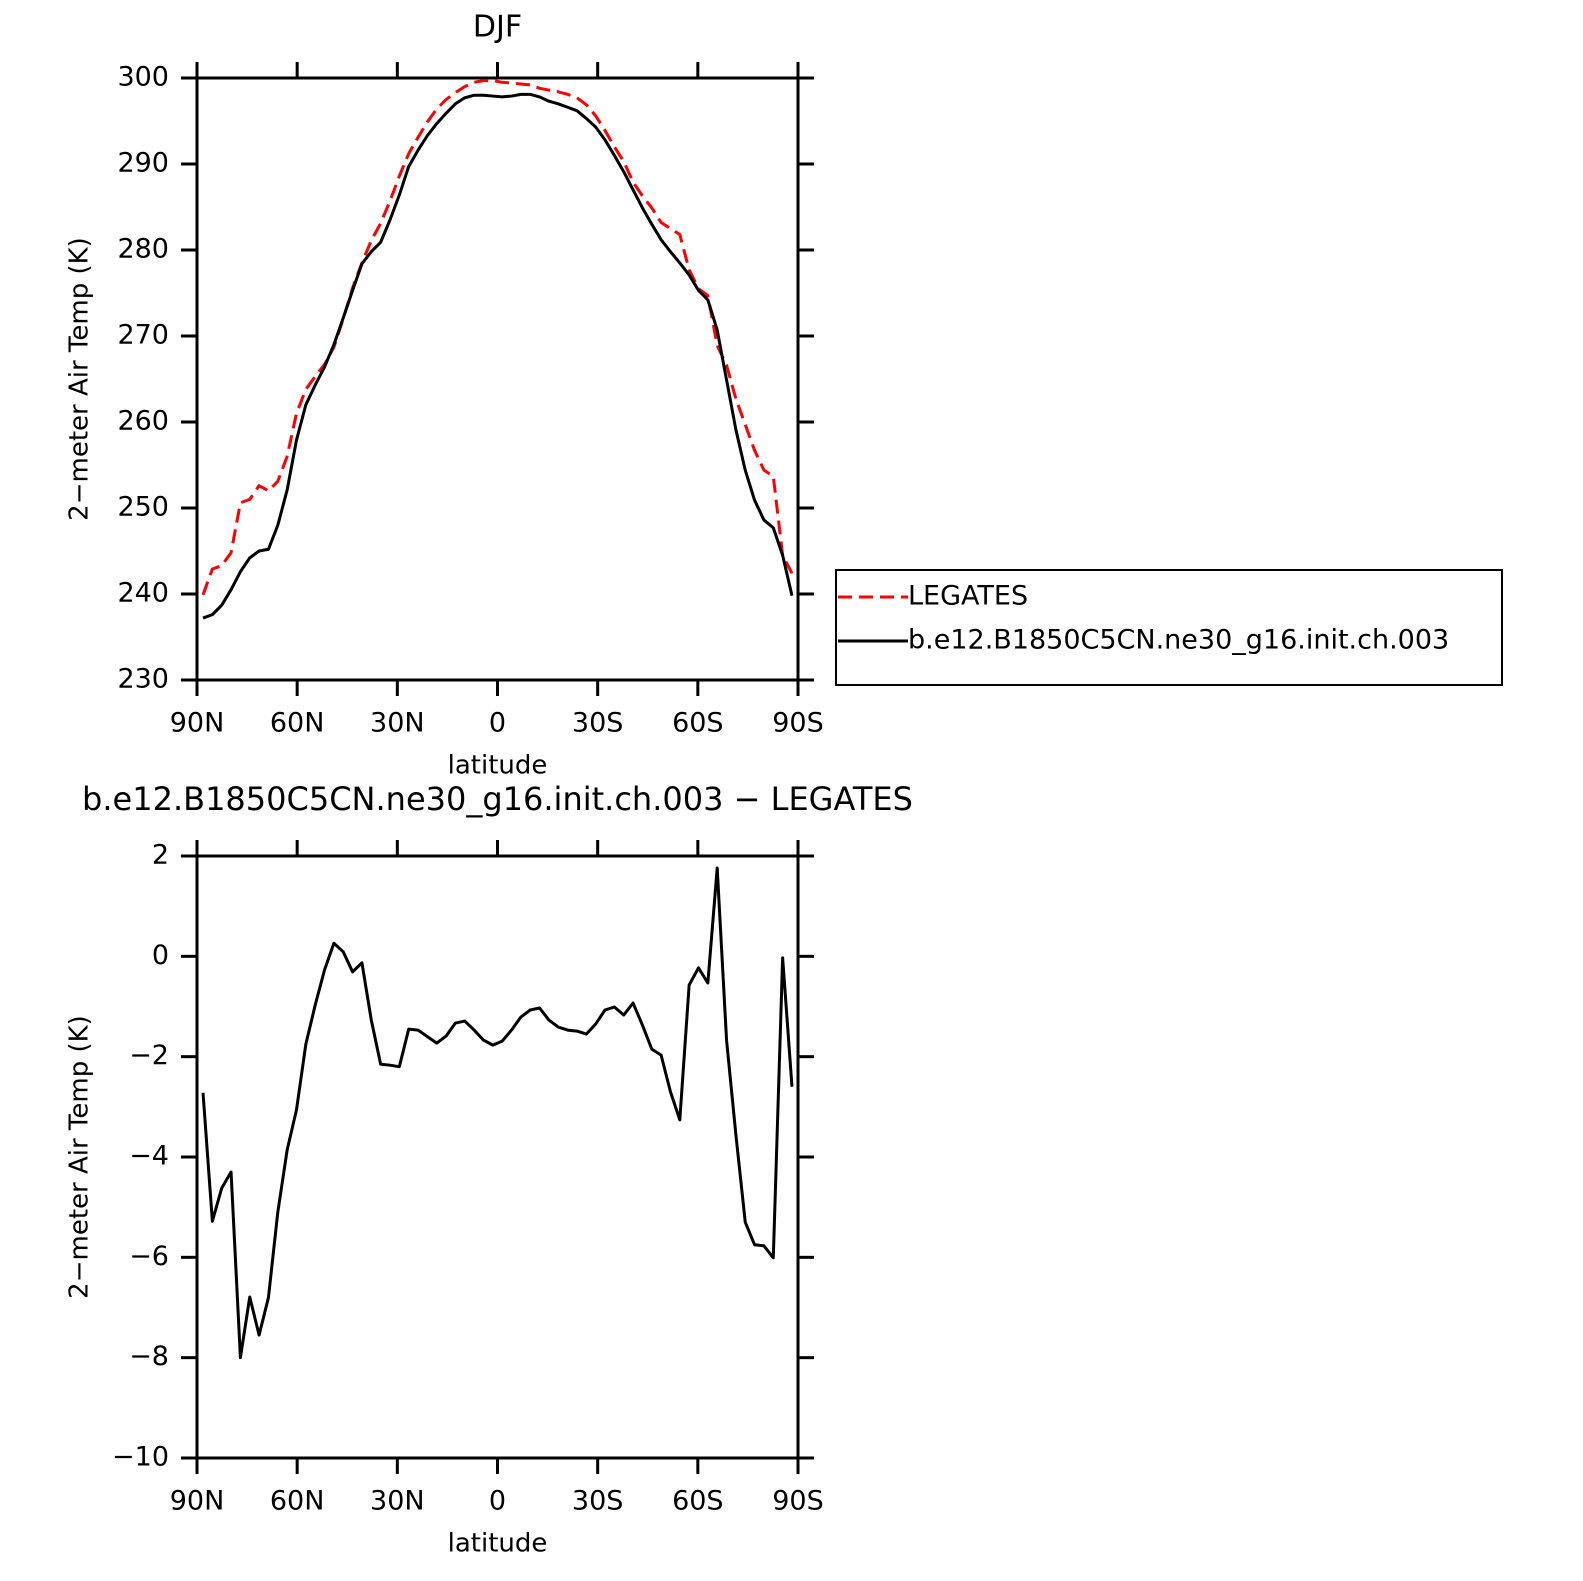 The width and height of the screenshot is (1583, 1581). I want to click on legend-box, so click(1169, 627).